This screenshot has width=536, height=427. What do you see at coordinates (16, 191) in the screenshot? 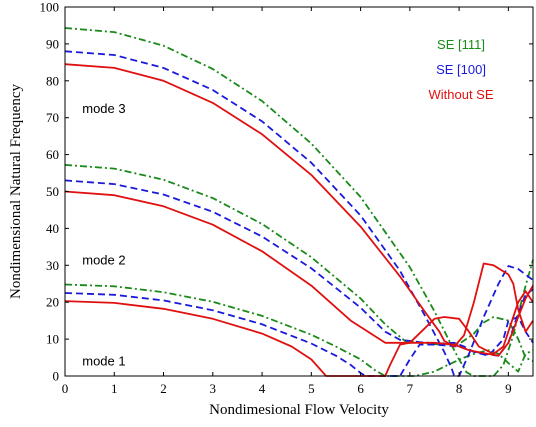
I see `y-axis-title: Nondimensional Natural Frequency` at bounding box center [16, 191].